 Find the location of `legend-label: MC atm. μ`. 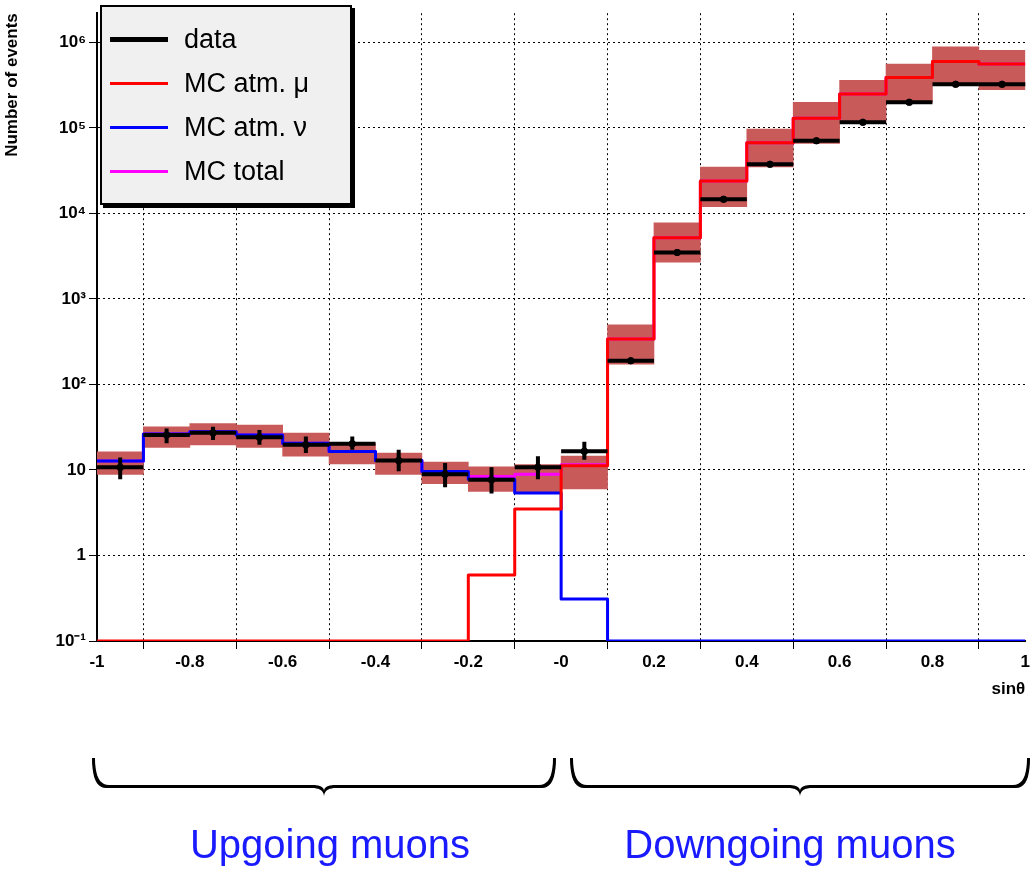

legend-label: MC atm. μ is located at coordinates (247, 83).